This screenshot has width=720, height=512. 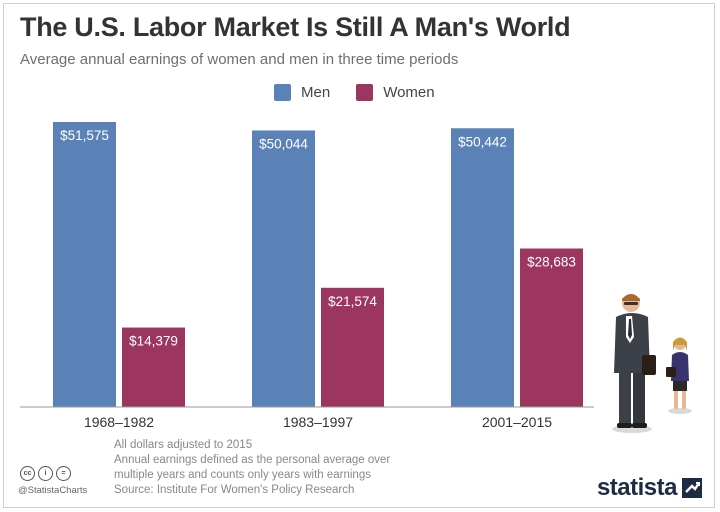 I want to click on data-label-women-1: $21,574, so click(x=352, y=301).